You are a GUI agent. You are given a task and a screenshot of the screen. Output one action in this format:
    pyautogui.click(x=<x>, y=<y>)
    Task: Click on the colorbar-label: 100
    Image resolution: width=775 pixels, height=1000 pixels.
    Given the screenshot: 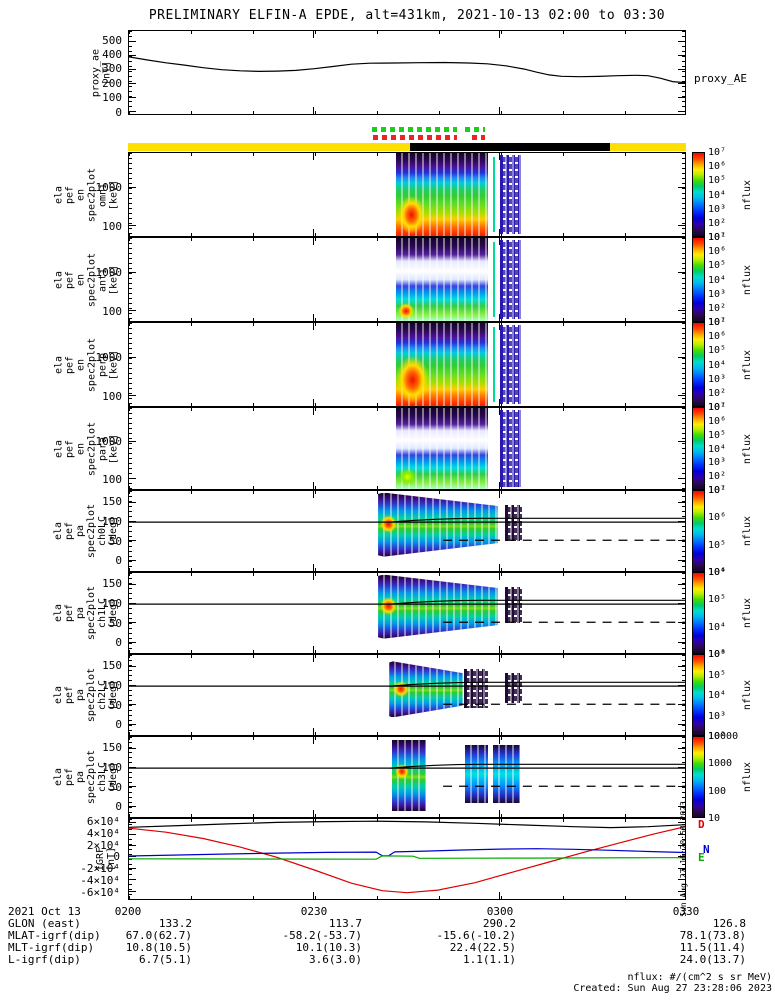 What is the action you would take?
    pyautogui.click(x=717, y=791)
    